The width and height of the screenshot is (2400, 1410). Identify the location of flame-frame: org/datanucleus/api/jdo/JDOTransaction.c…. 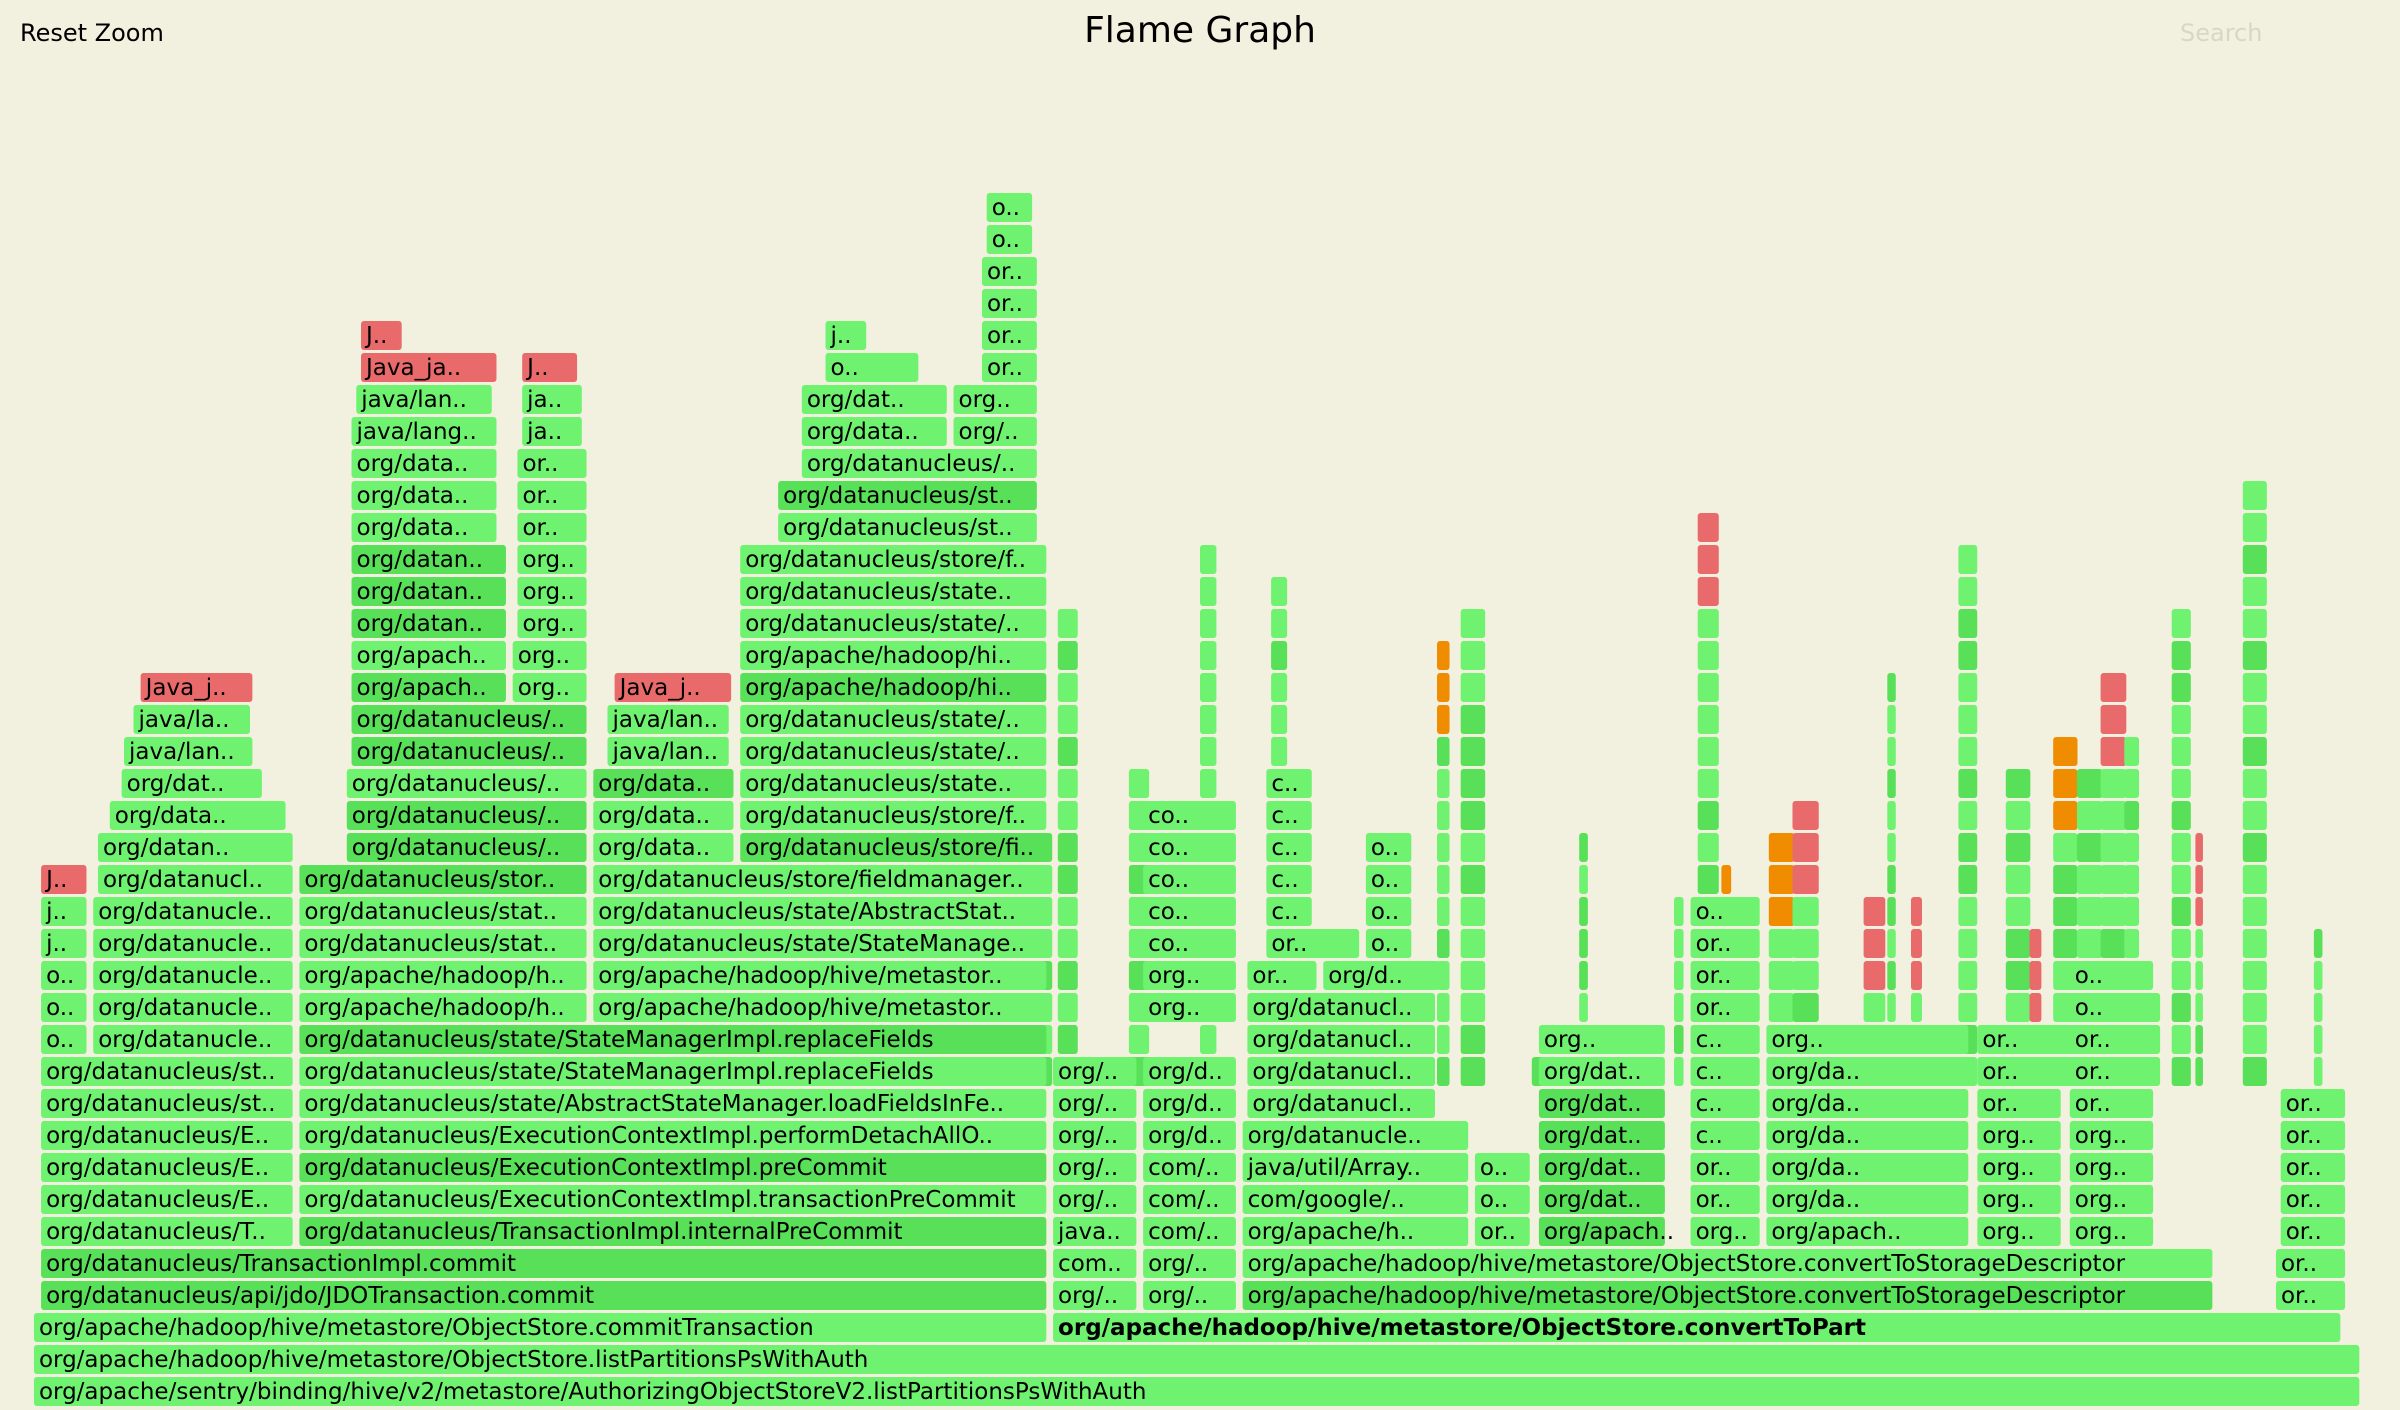
(544, 1295).